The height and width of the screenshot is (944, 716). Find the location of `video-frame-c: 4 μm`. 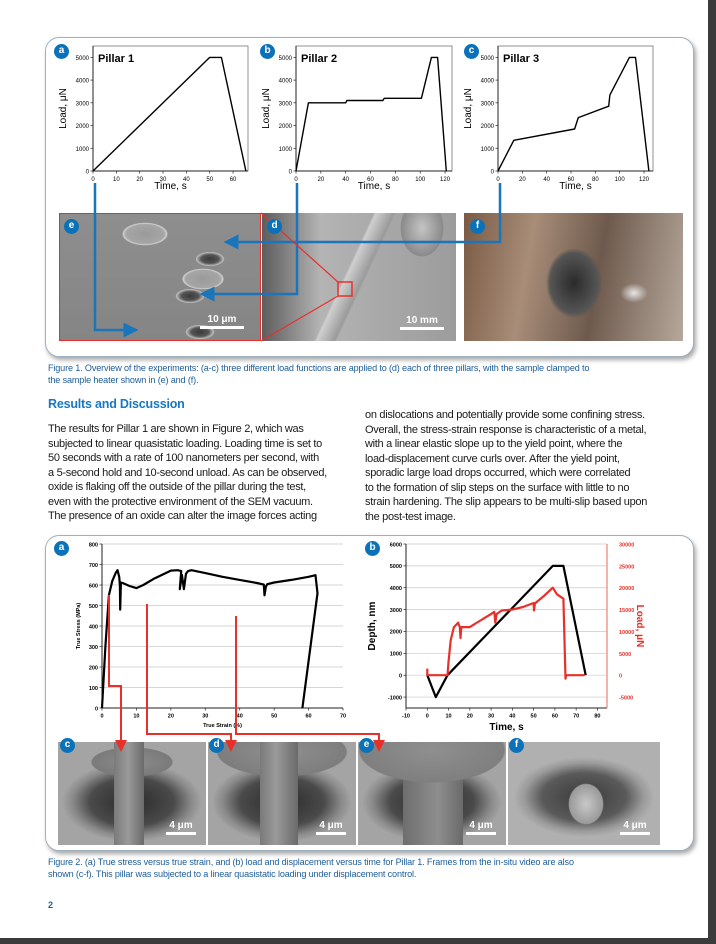

video-frame-c: 4 μm is located at coordinates (132, 793).